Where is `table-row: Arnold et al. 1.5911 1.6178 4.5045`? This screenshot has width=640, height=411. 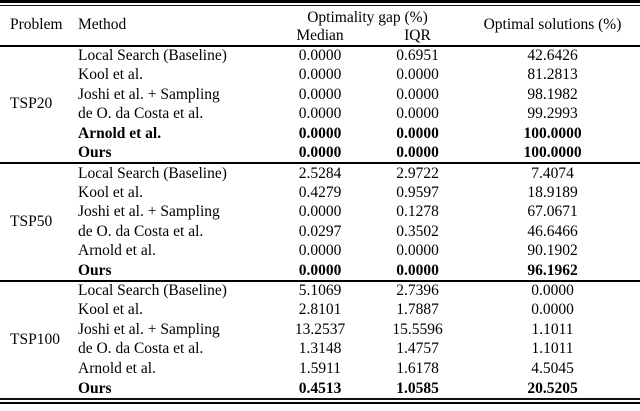 table-row: Arnold et al. 1.5911 1.6178 4.5045 is located at coordinates (320, 369).